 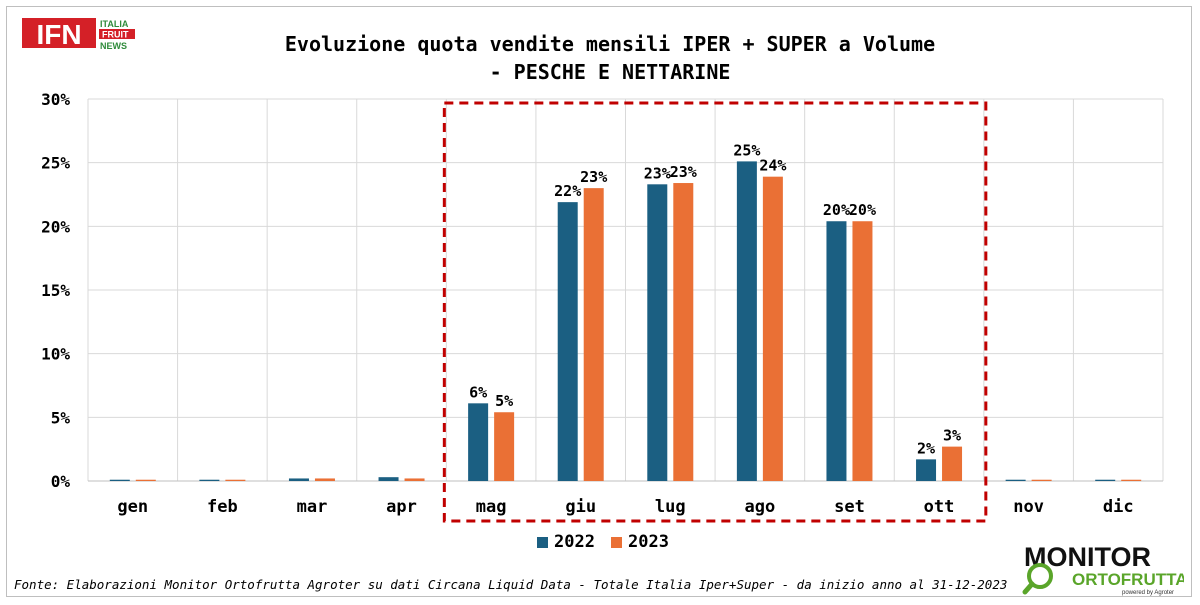 What do you see at coordinates (1118, 507) in the screenshot?
I see `x-tick-label: dic` at bounding box center [1118, 507].